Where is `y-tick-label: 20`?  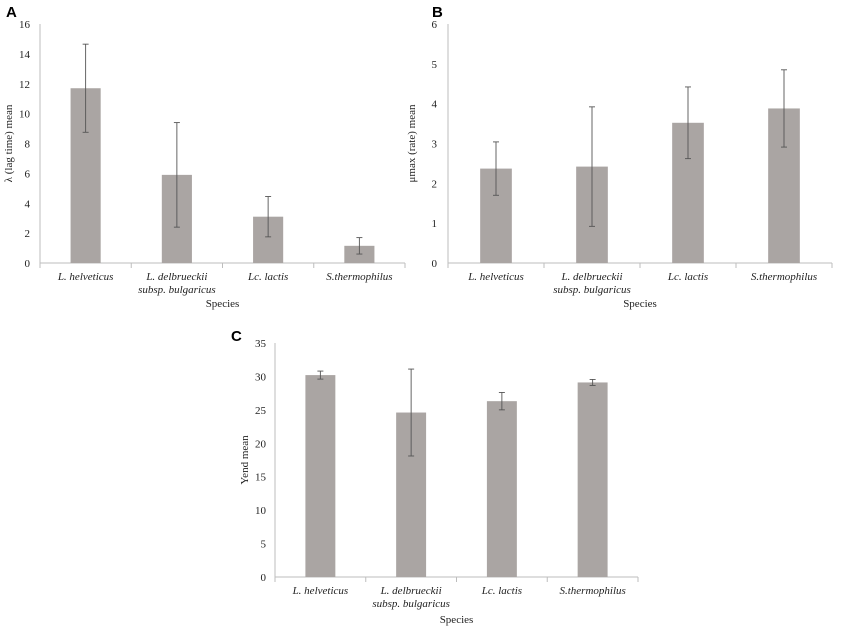
y-tick-label: 20 is located at coordinates (261, 444).